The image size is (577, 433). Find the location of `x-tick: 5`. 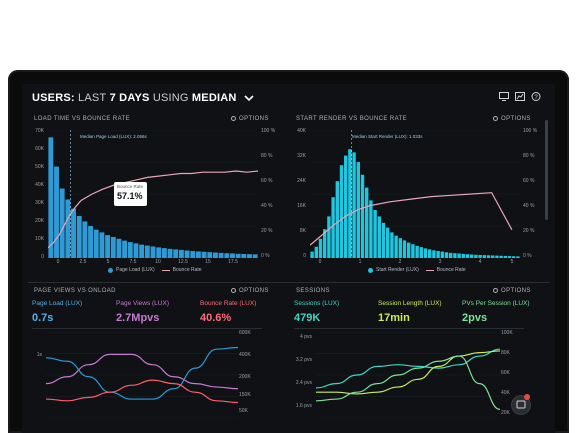

x-tick: 5 is located at coordinates (512, 262).